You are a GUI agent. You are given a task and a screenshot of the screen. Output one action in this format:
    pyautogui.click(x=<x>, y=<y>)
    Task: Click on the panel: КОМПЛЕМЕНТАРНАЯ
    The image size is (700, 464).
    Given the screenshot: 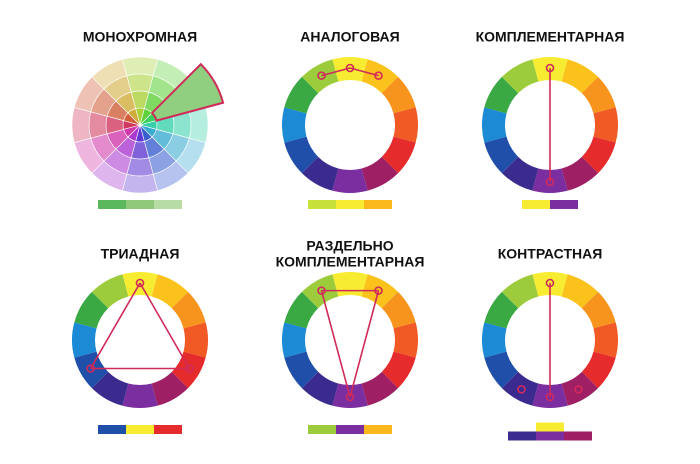 What is the action you would take?
    pyautogui.click(x=550, y=119)
    